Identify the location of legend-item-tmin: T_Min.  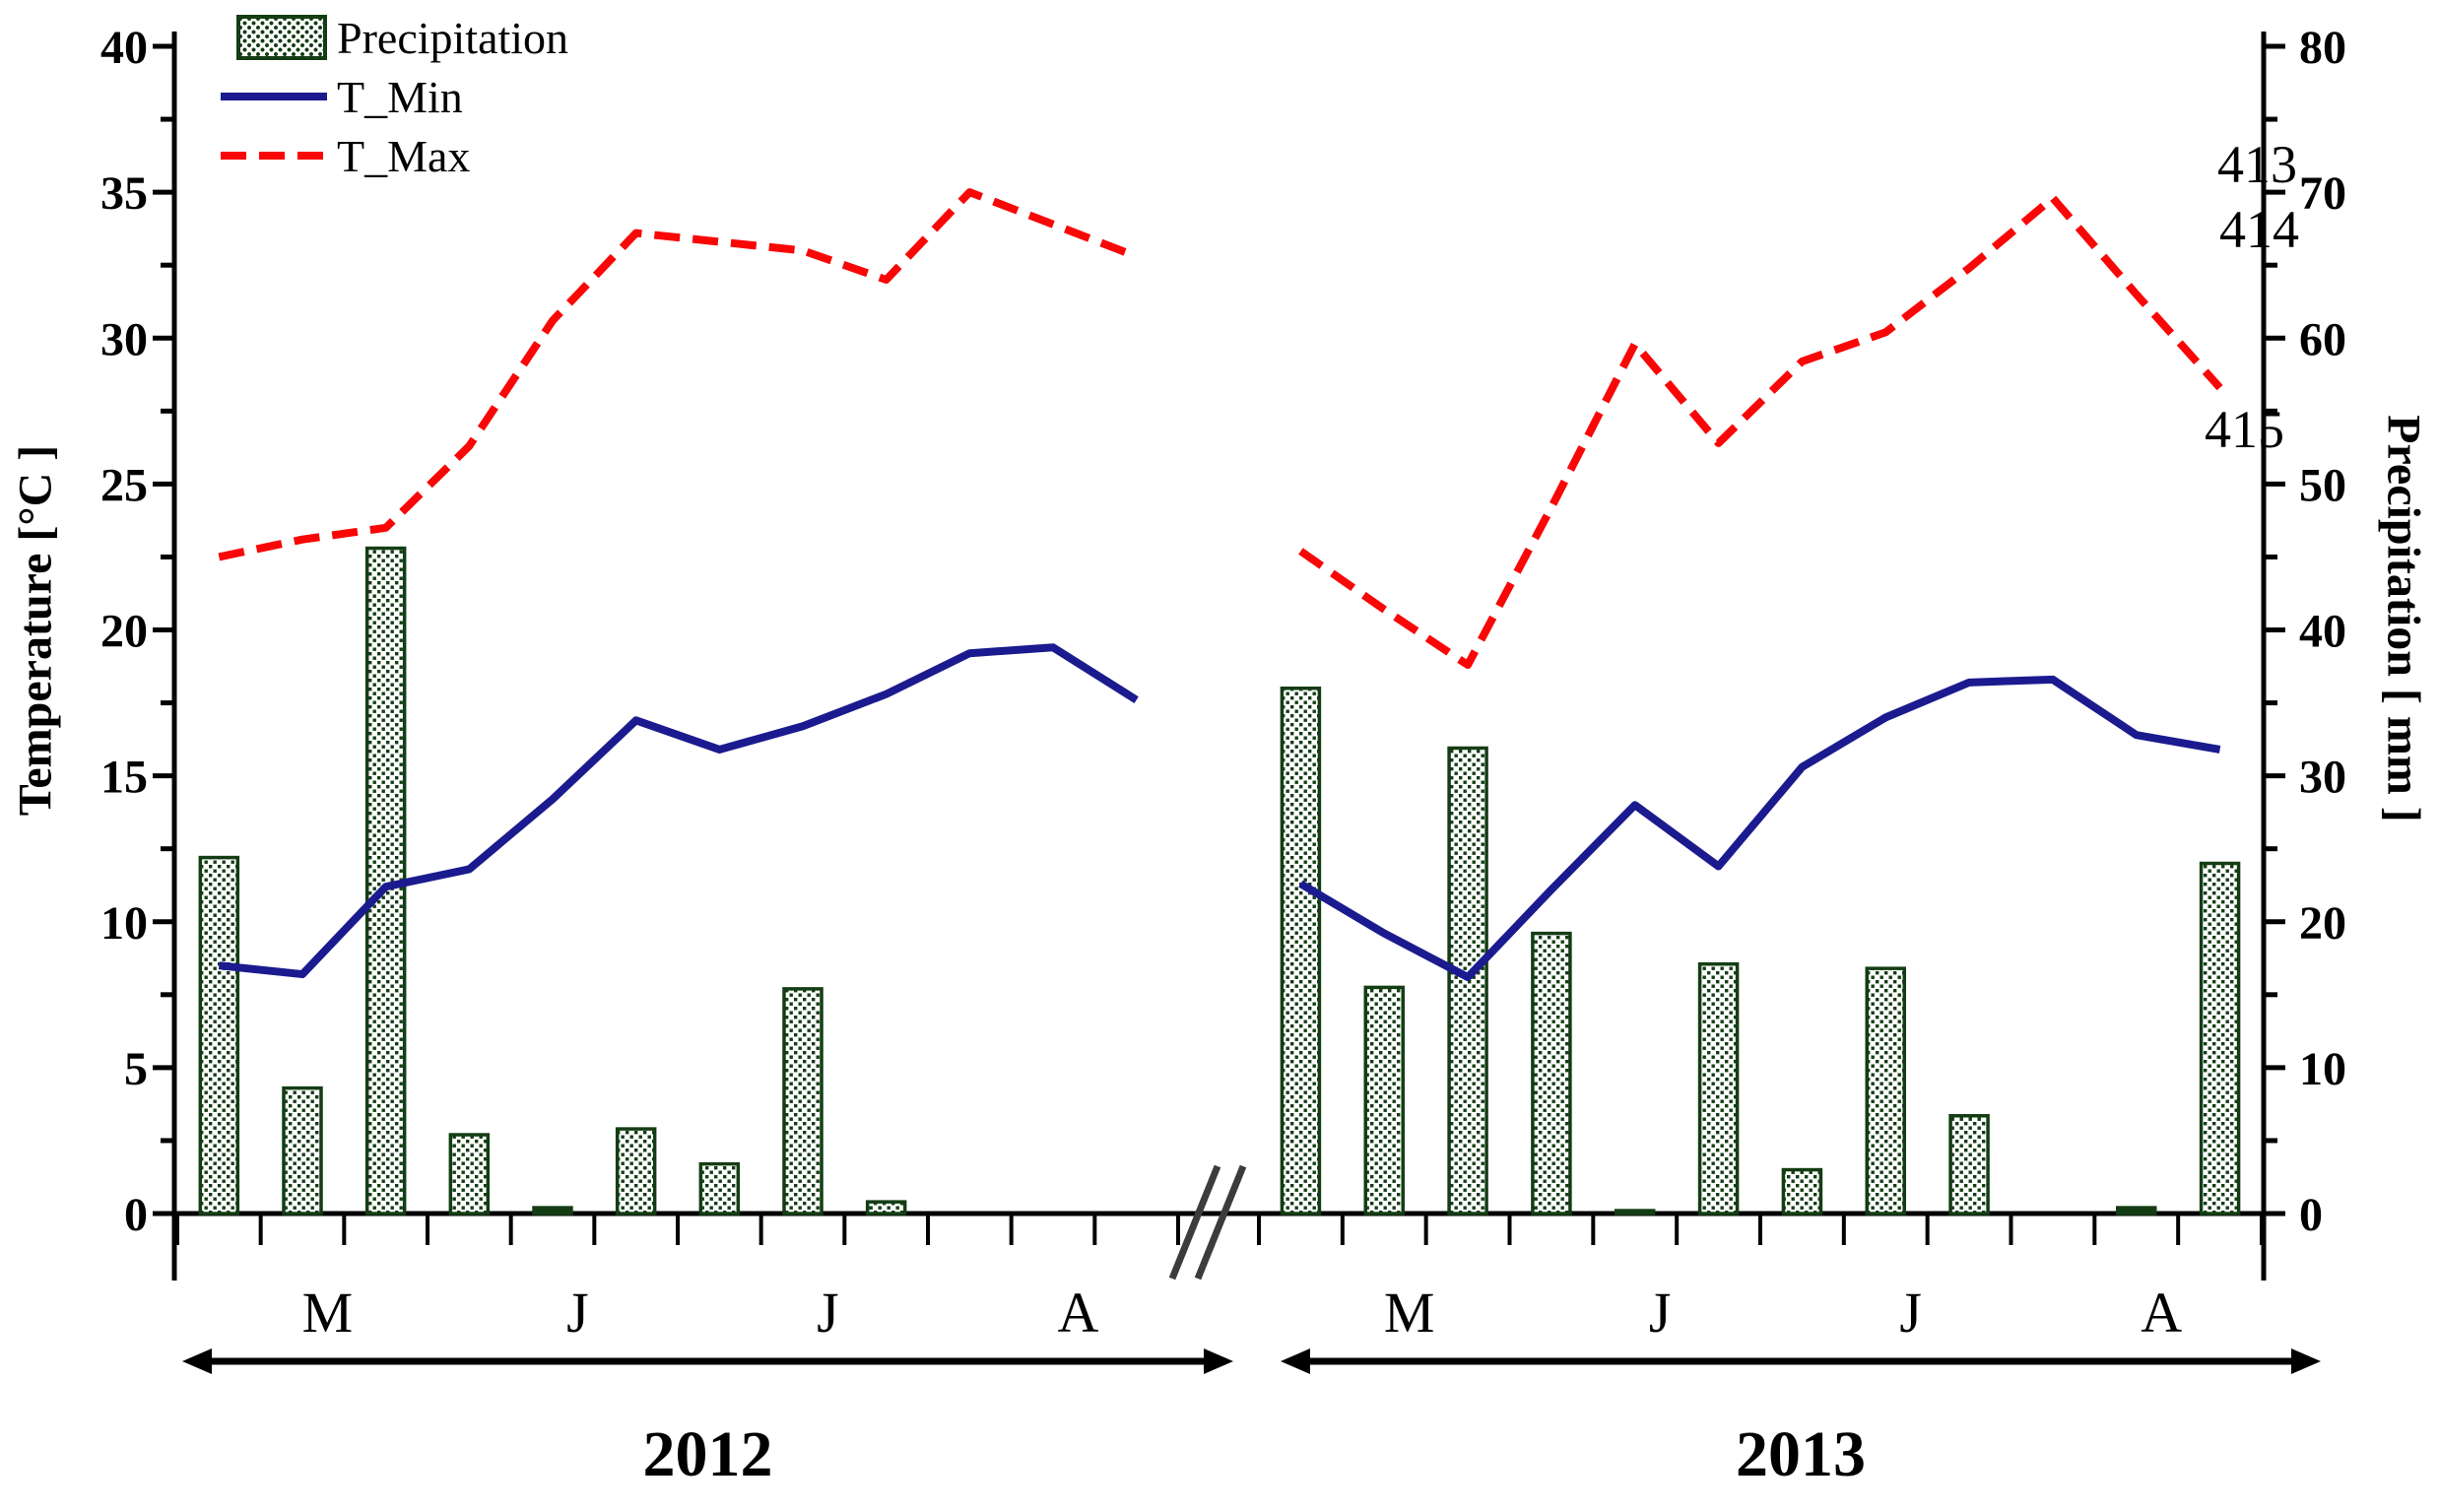
(394, 96).